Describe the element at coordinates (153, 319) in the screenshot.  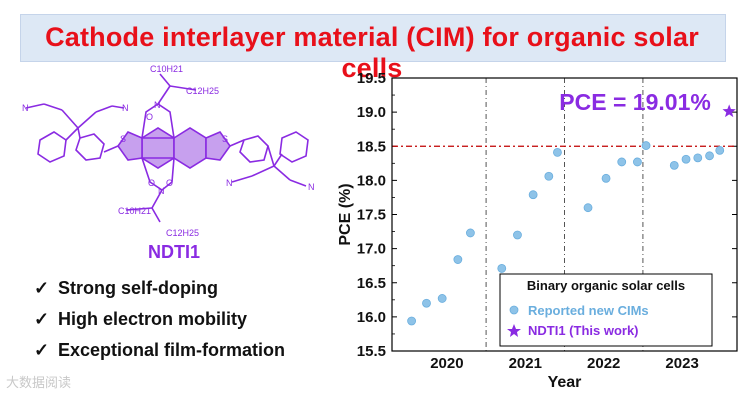
I see `feature-text: High electron mobility` at that location.